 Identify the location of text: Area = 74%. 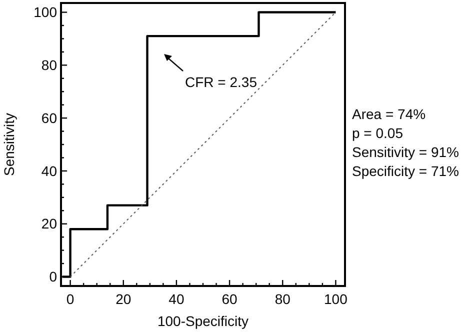
(389, 114).